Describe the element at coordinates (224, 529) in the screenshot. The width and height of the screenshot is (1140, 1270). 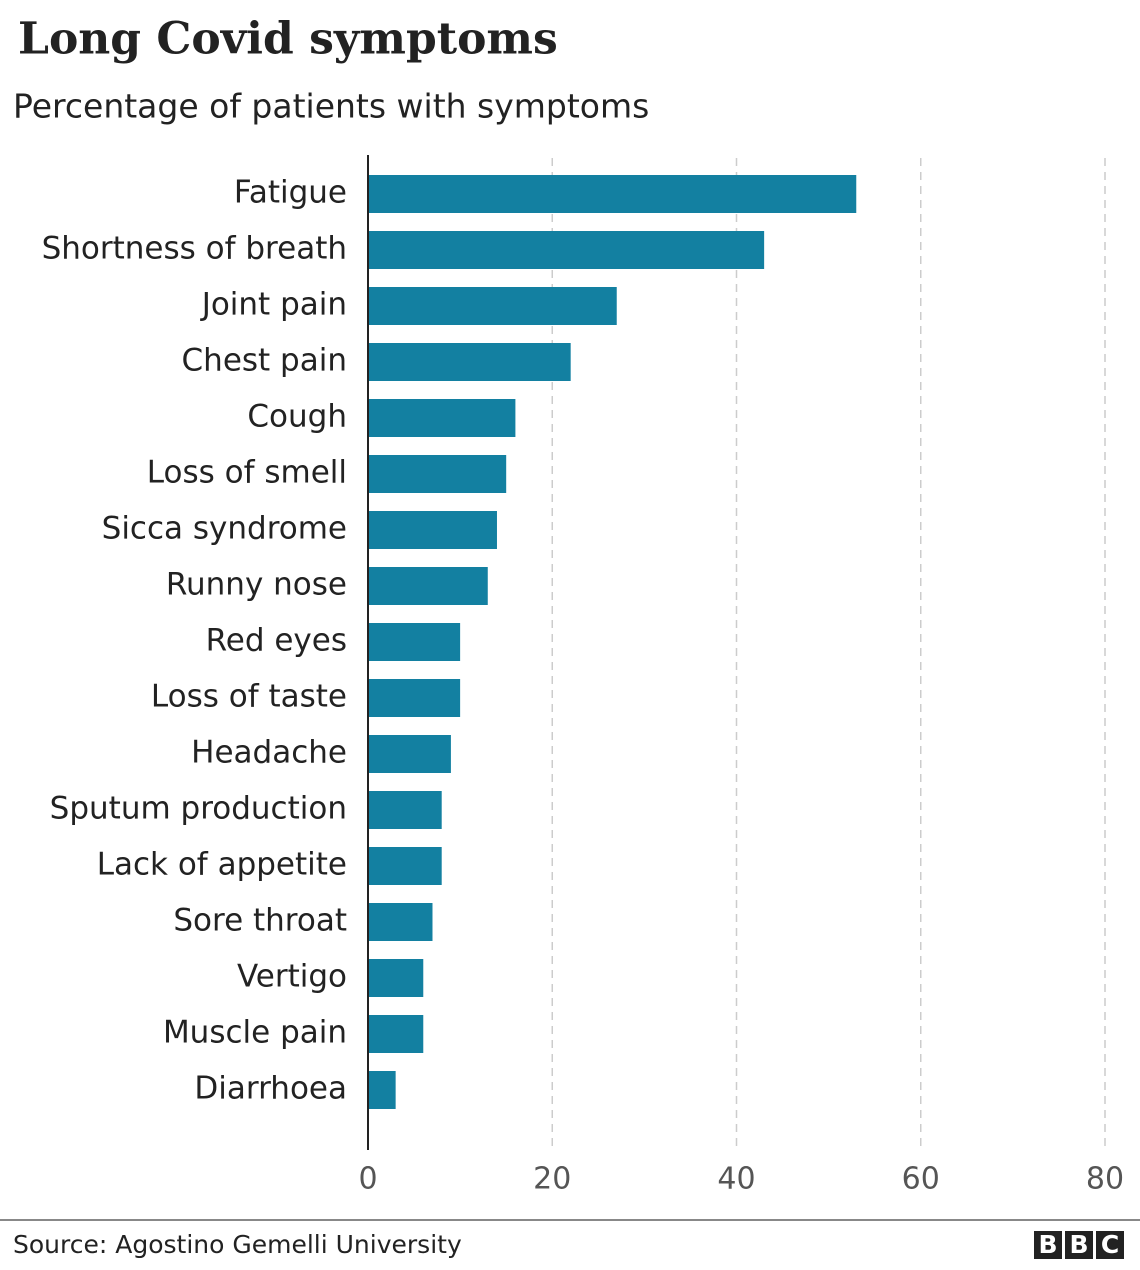
I see `y-tick-label: Sicca syndrome` at that location.